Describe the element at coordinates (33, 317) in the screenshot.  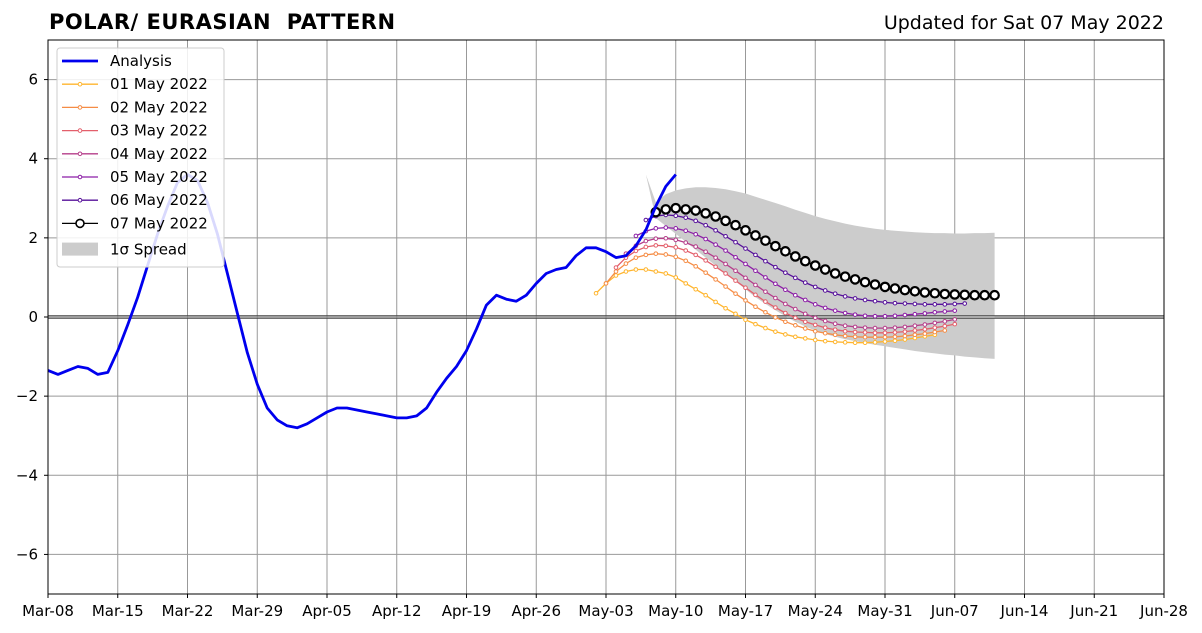
I see `y-tick-label: 0` at that location.